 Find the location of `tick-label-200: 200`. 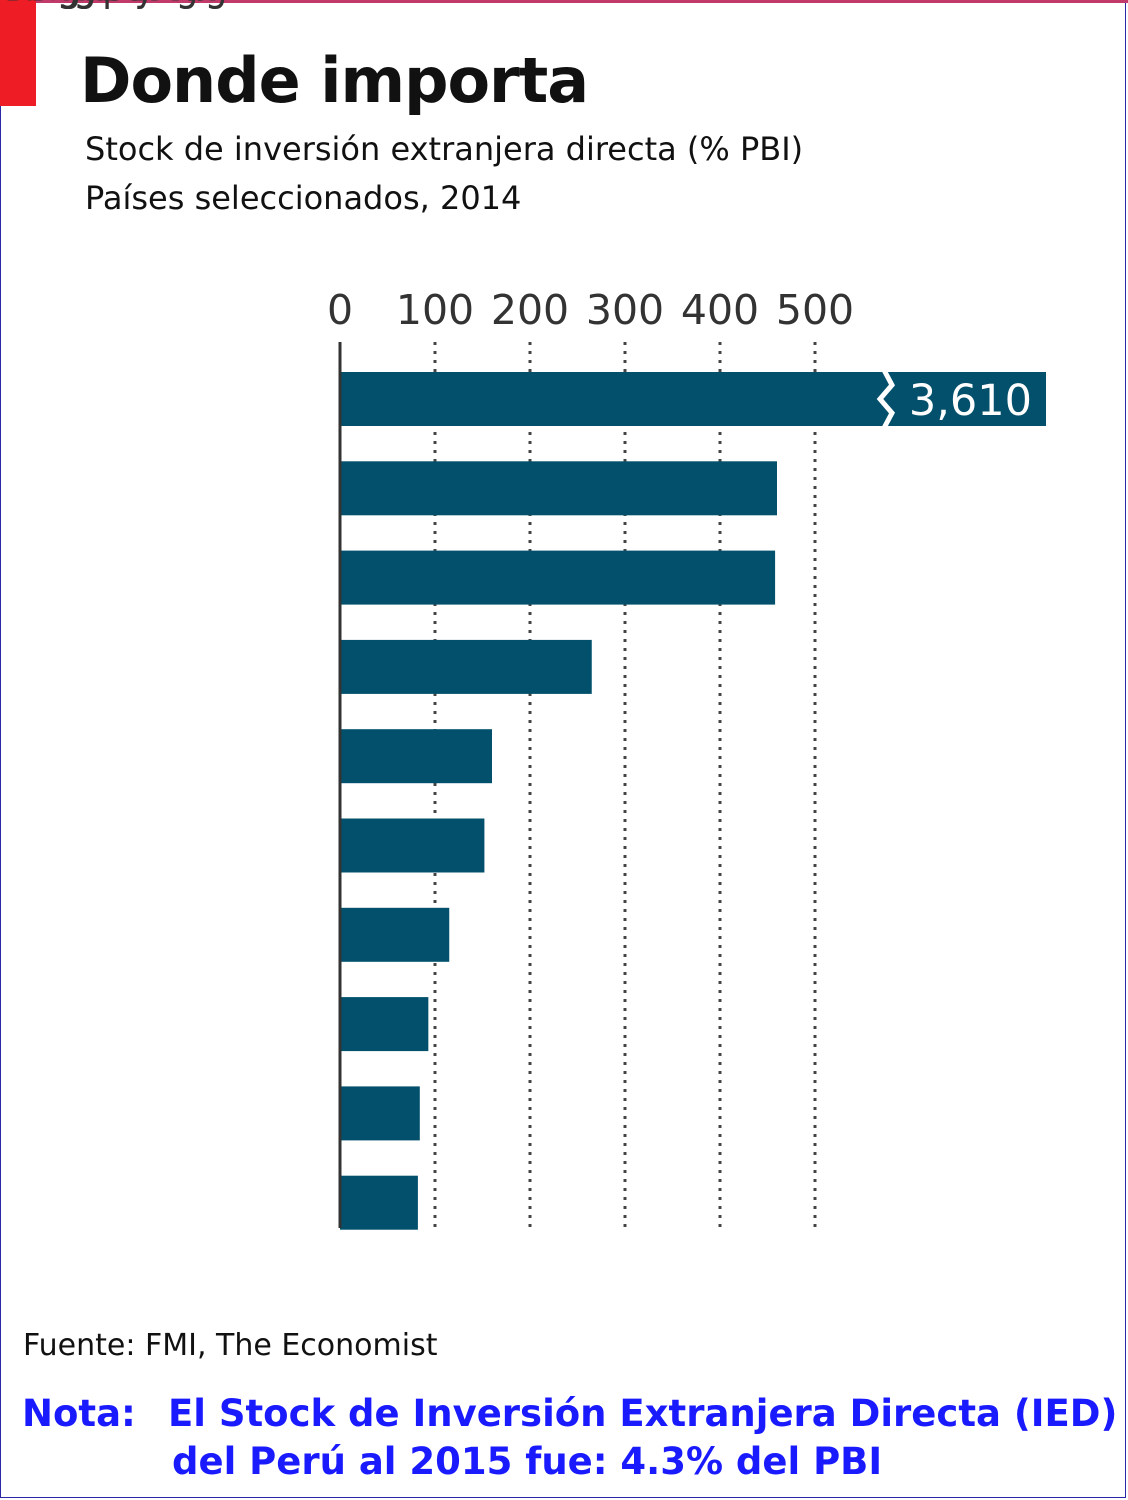

tick-label-200: 200 is located at coordinates (530, 310).